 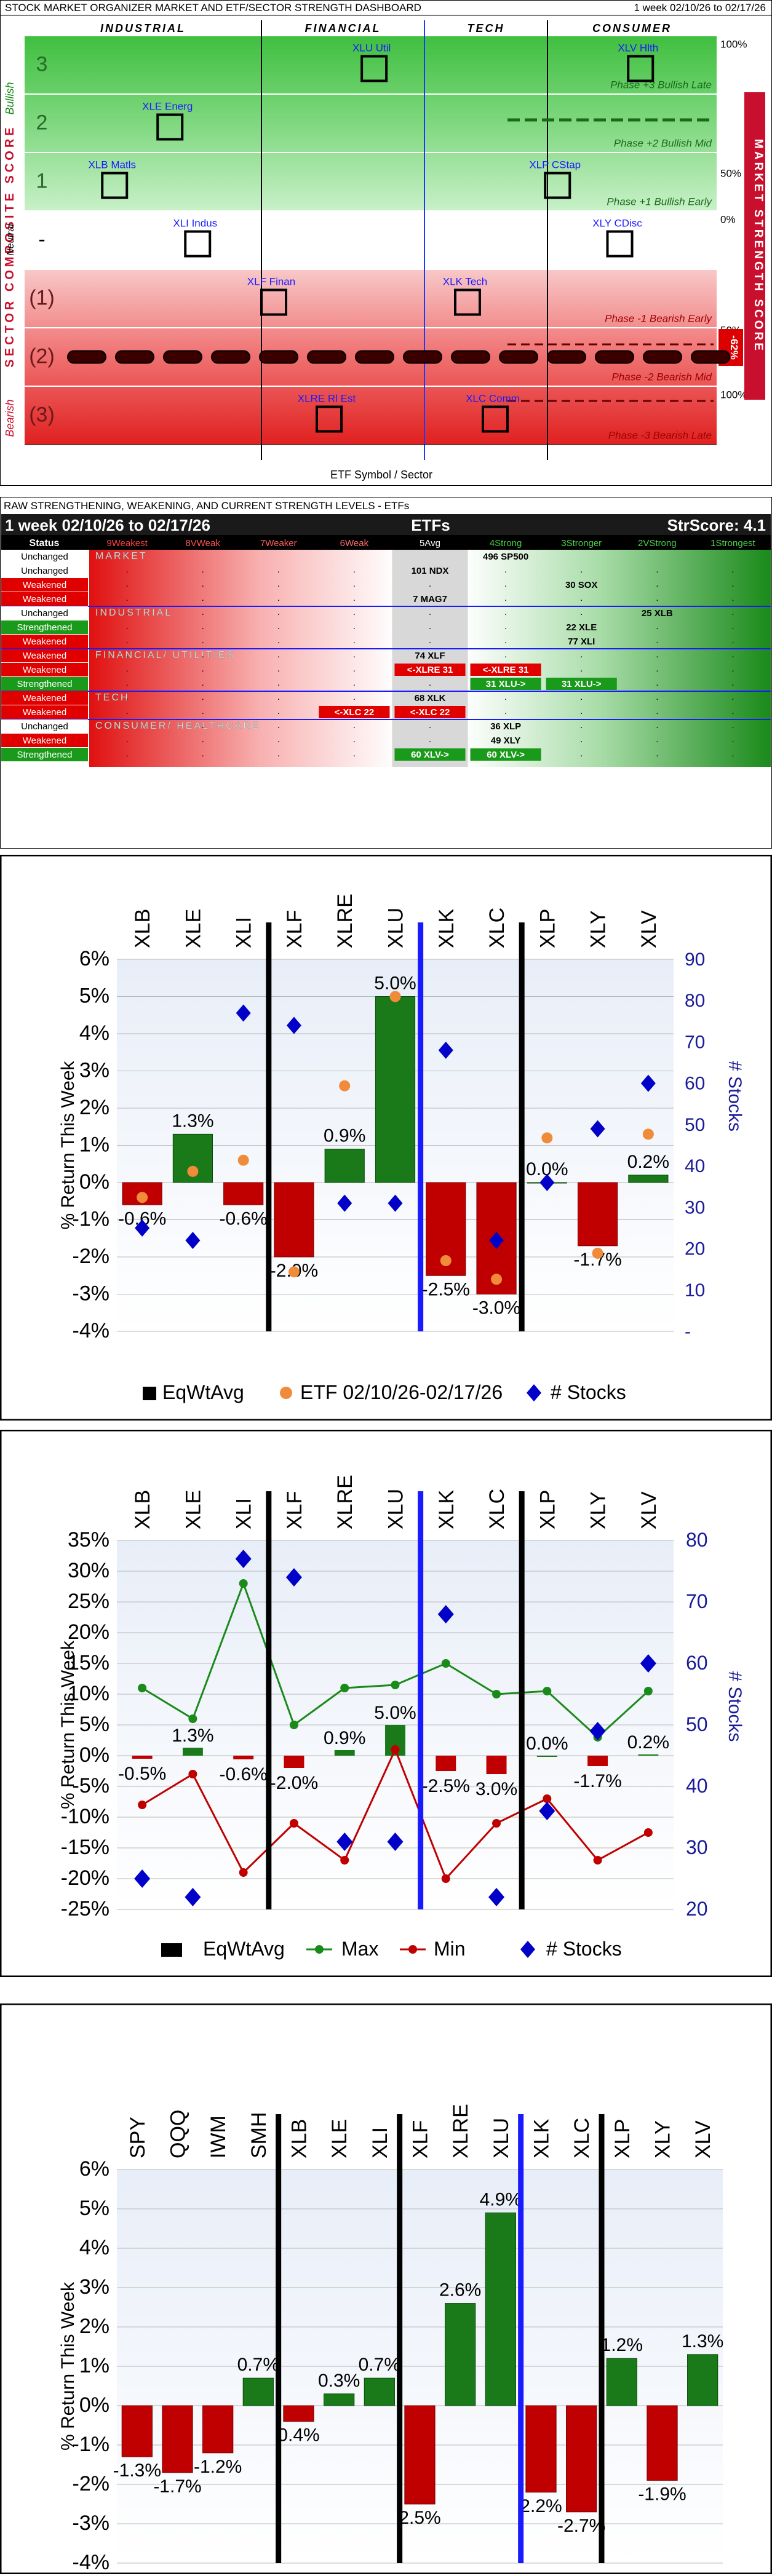 I want to click on left-axis-title: SECTOR COMPOSITE SCORE, so click(x=10, y=246).